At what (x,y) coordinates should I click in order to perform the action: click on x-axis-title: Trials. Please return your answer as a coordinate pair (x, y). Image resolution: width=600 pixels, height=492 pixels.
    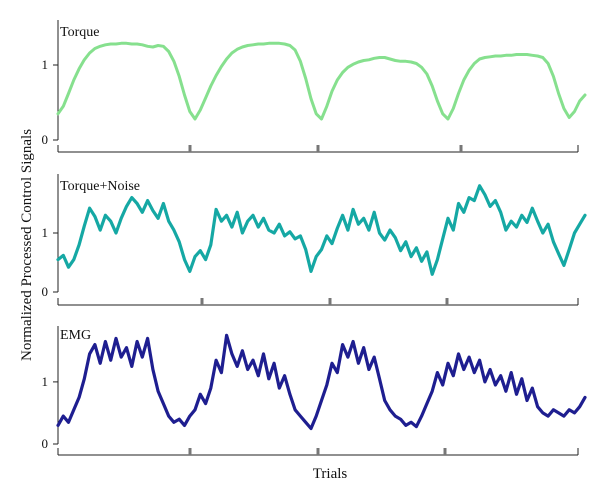
    Looking at the image, I should click on (330, 474).